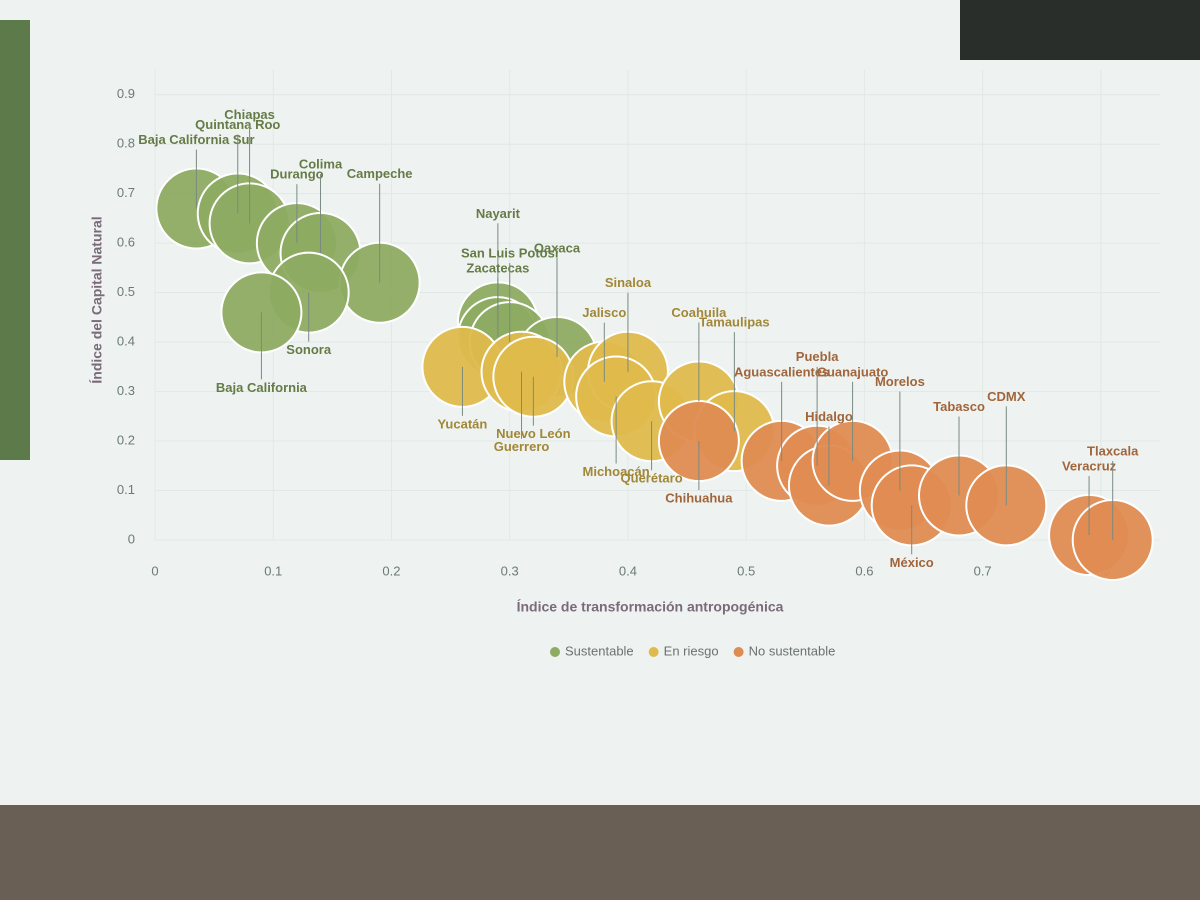 This screenshot has height=900, width=1200. I want to click on x-tick-label: 0.7, so click(983, 570).